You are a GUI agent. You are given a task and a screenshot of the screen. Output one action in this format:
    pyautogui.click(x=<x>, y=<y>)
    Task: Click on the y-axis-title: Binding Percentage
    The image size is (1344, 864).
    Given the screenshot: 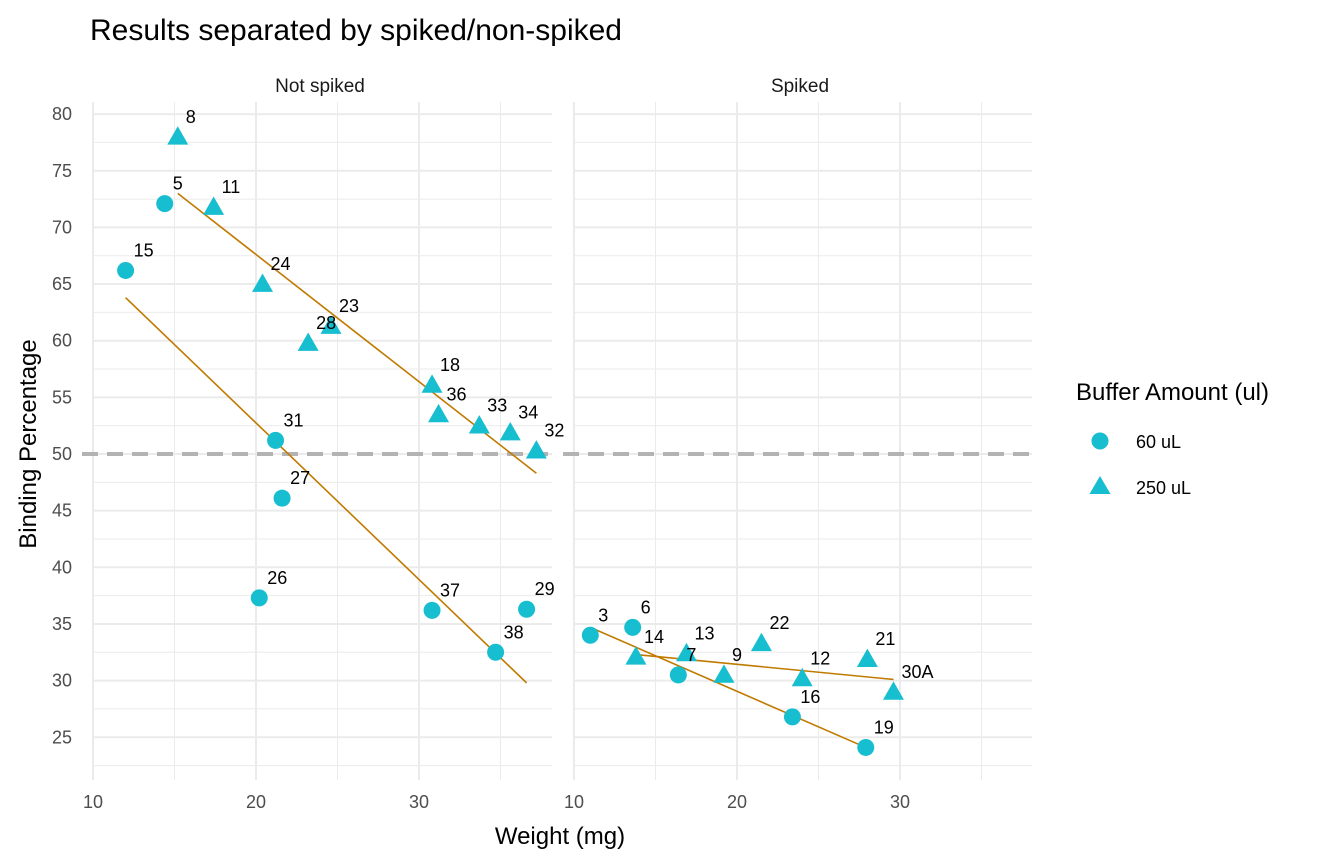 What is the action you would take?
    pyautogui.click(x=28, y=443)
    